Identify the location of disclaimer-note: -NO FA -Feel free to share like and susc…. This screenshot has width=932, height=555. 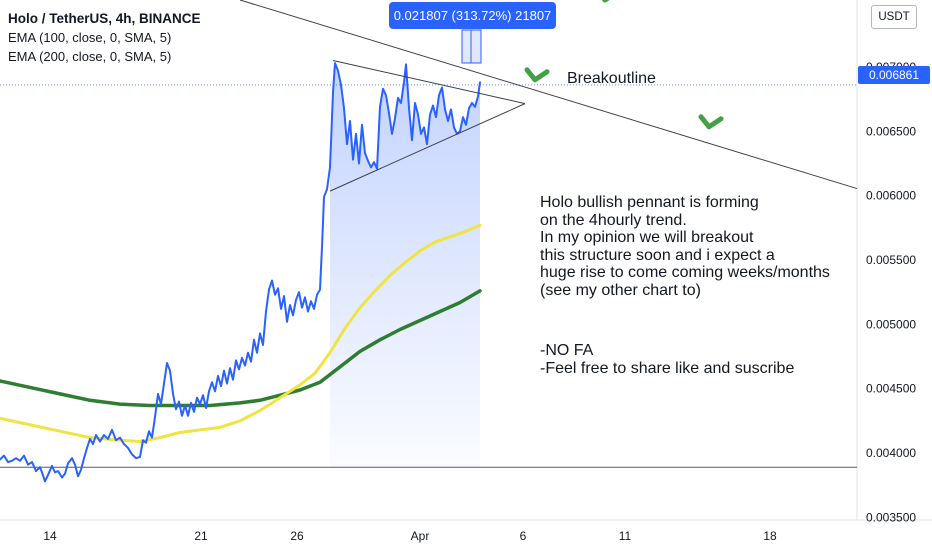
(667, 359).